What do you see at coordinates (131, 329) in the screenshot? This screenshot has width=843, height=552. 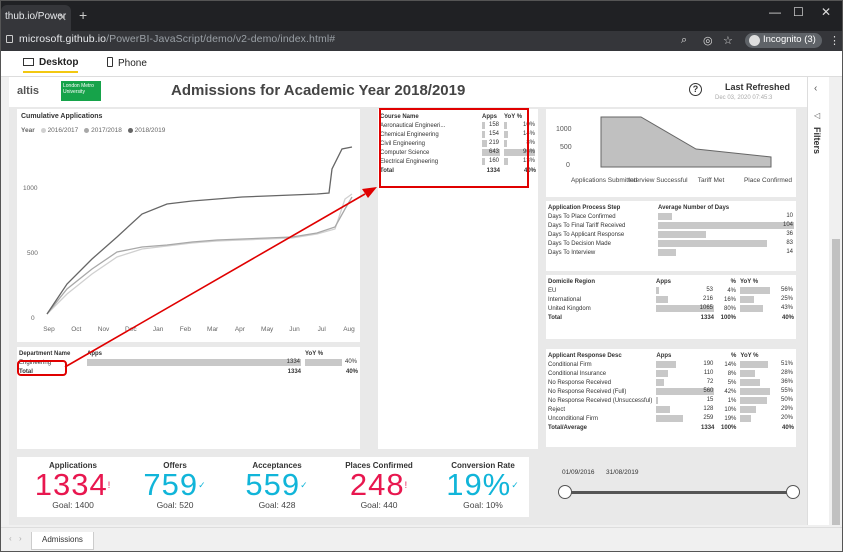 I see `x-tick: Dec` at bounding box center [131, 329].